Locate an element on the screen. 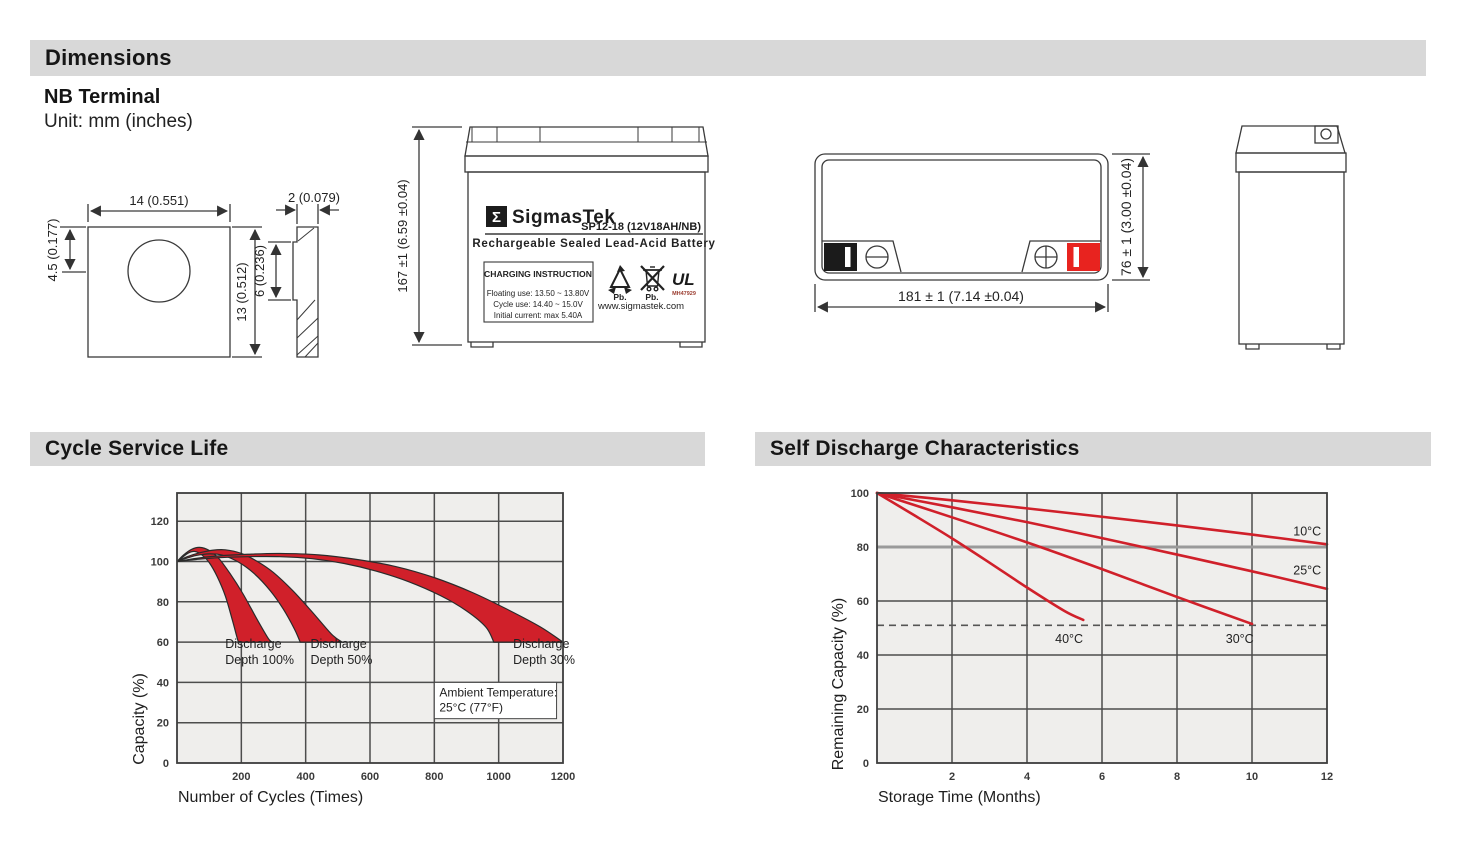  ul-file-number: MH47929 is located at coordinates (684, 294).